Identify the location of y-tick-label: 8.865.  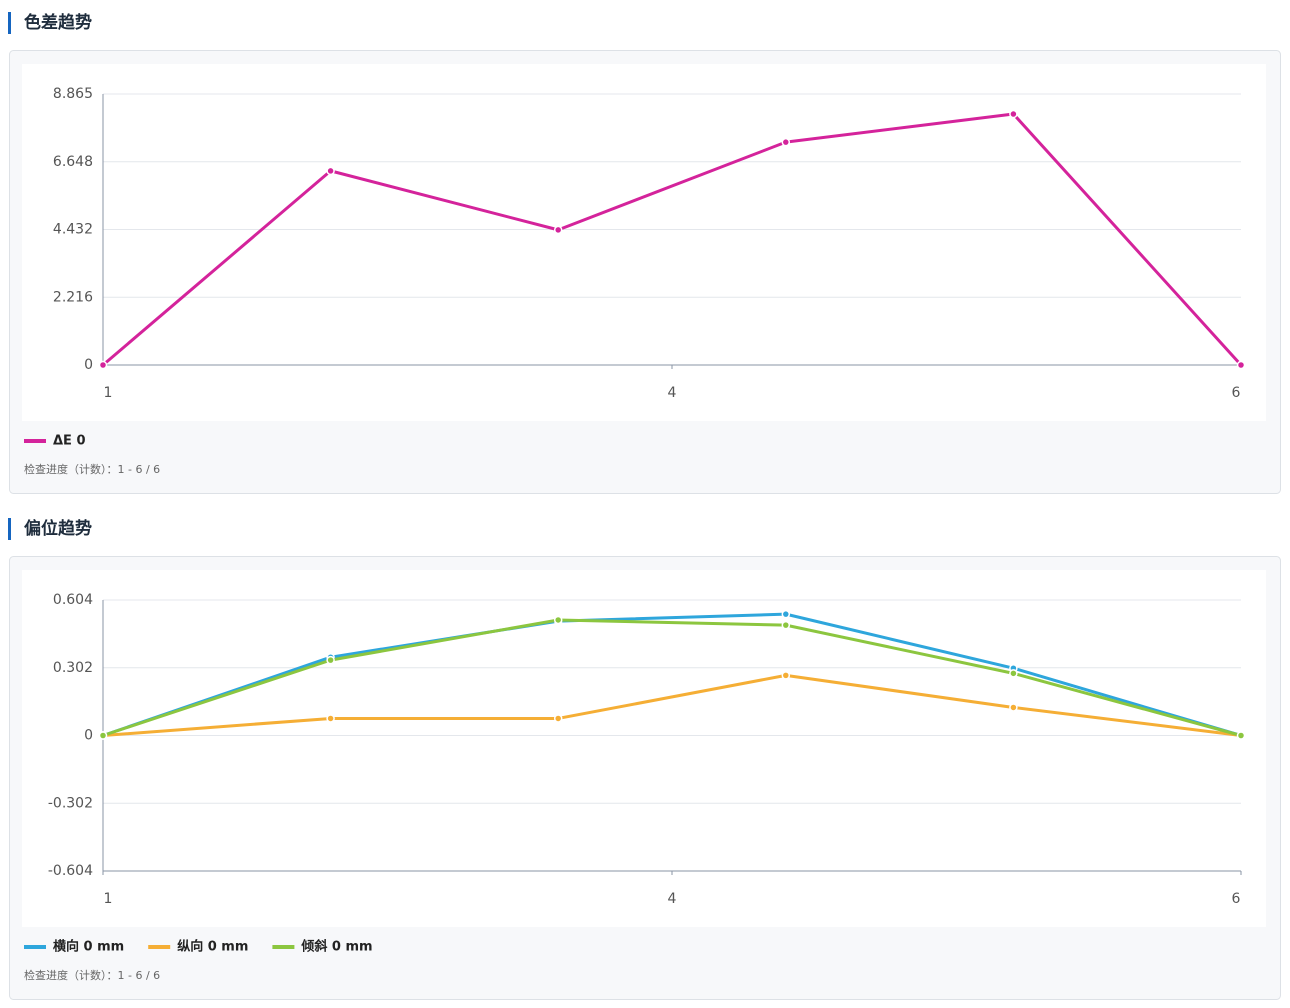
(73, 94).